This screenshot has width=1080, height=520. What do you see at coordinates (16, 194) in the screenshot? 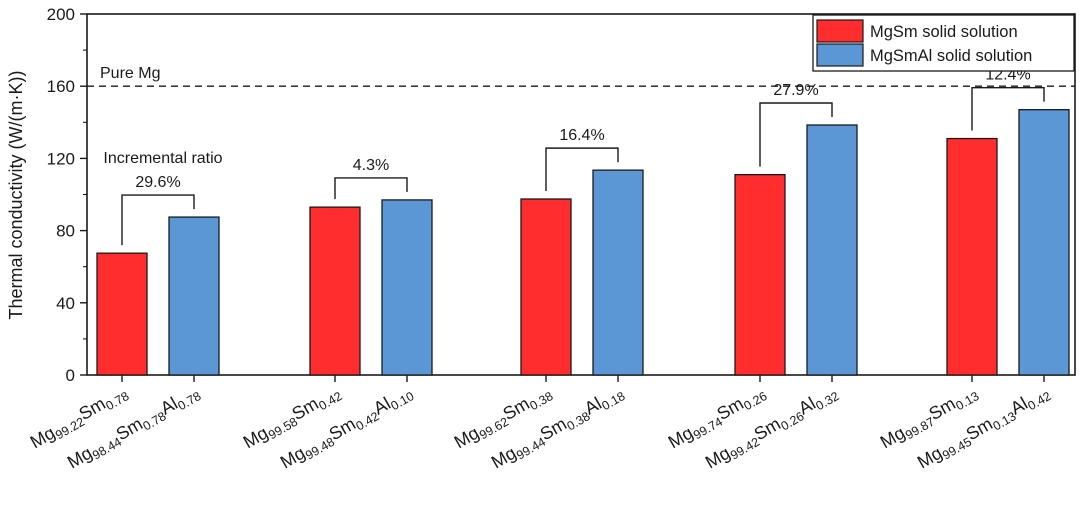
I see `y-axis-title: Thermal conductivity (W/(m·K))` at bounding box center [16, 194].